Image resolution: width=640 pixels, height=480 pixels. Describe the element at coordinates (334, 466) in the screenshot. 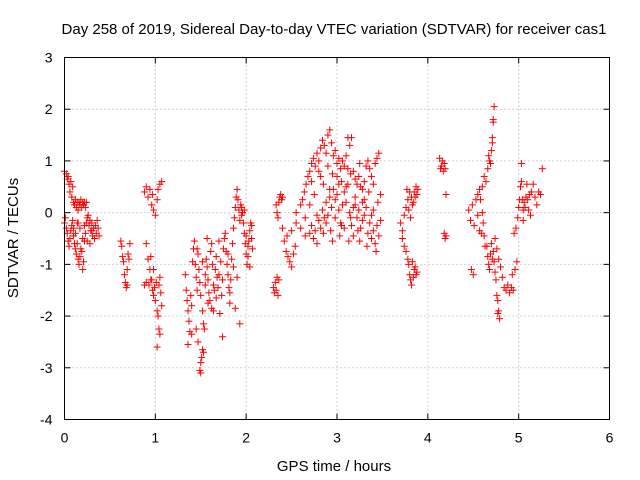

I see `x-axis-label: GPS time / hours` at that location.